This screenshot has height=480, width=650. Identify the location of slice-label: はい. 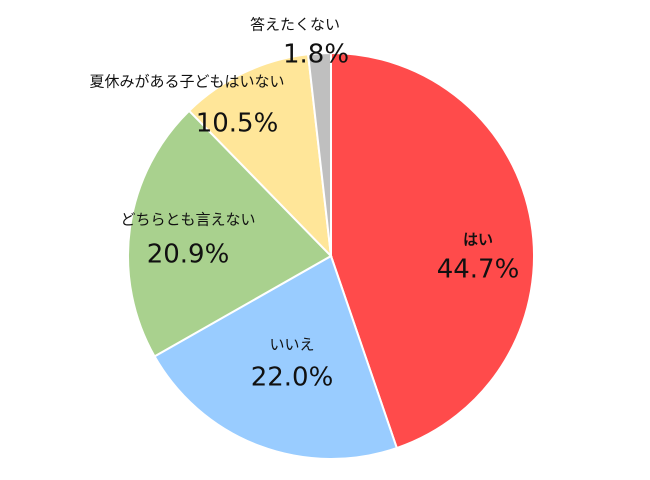
(478, 240).